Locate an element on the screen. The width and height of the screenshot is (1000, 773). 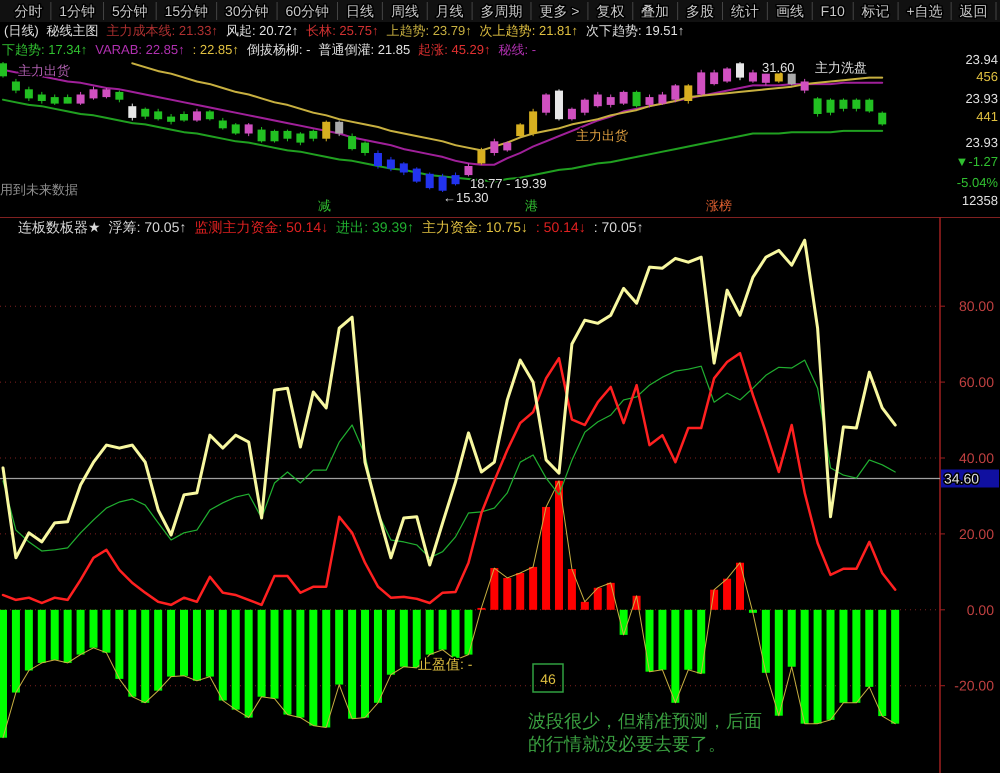
text: 下趋势: 17.34↑ is located at coordinates (45, 49).